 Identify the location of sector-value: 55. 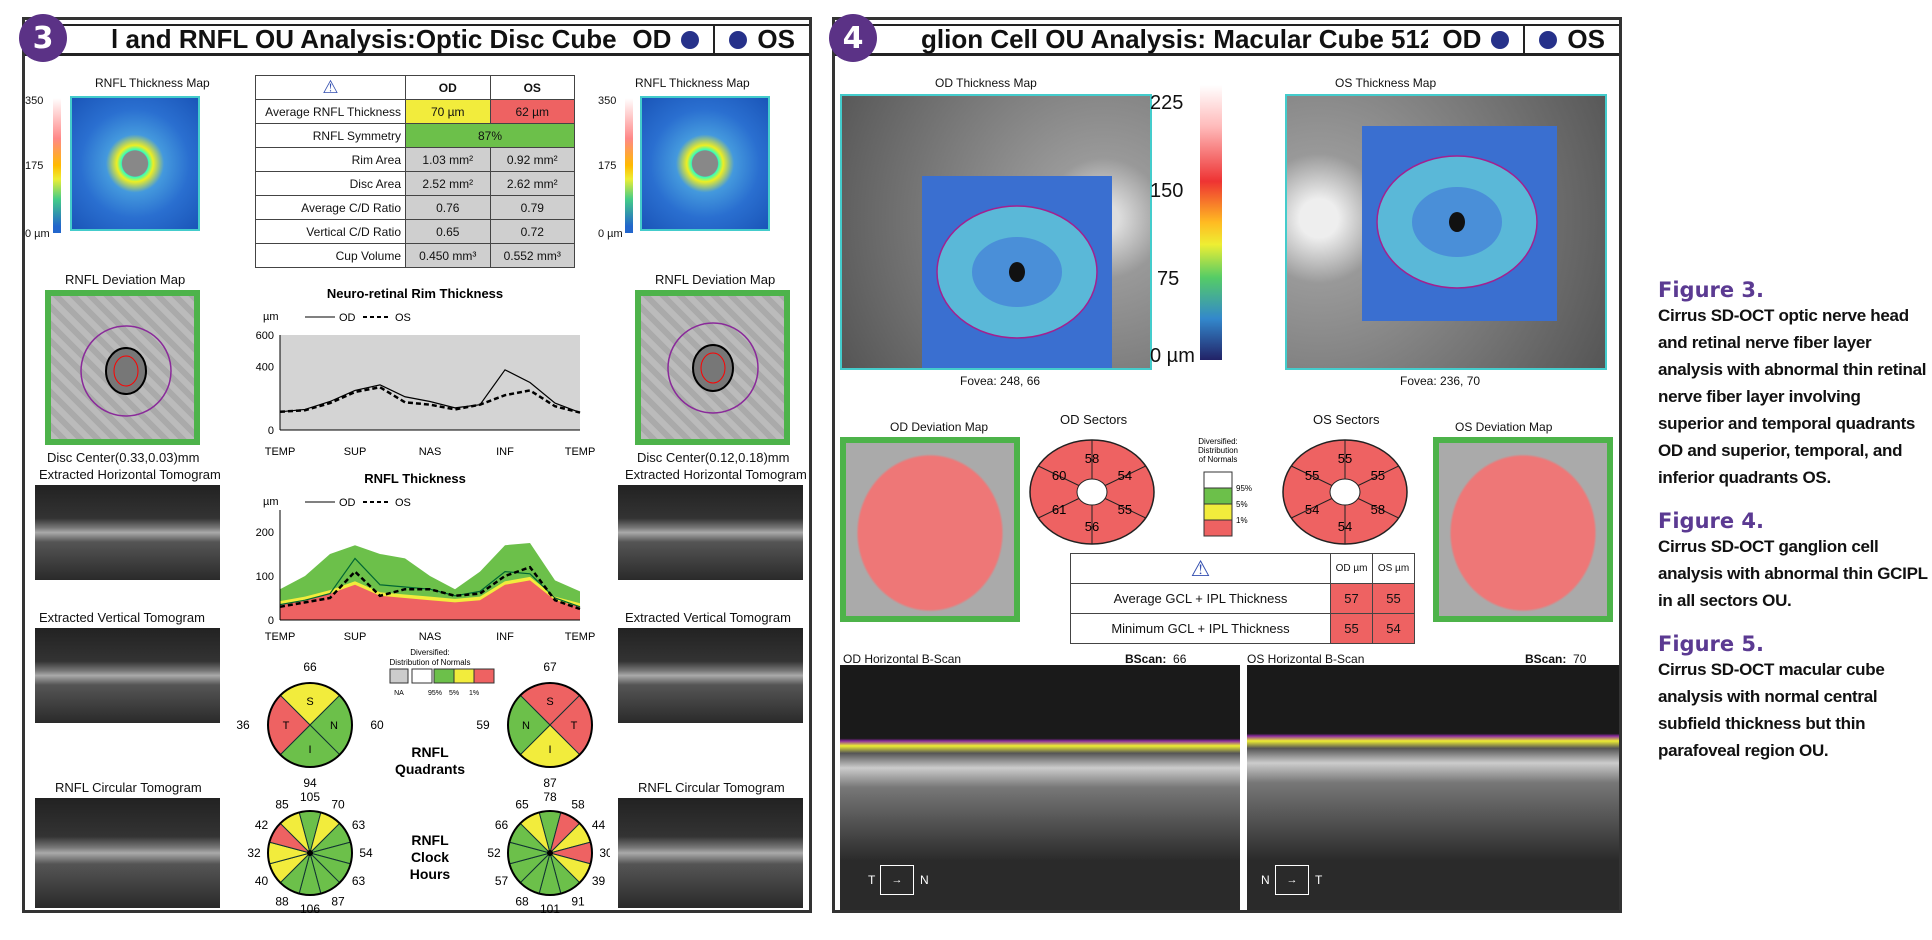
(1345, 458).